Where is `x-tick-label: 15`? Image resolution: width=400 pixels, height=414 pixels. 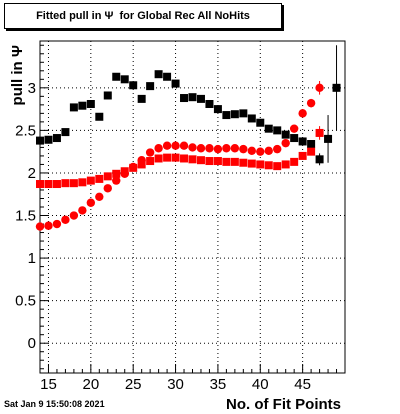 x-tick-label: 15 is located at coordinates (48, 384).